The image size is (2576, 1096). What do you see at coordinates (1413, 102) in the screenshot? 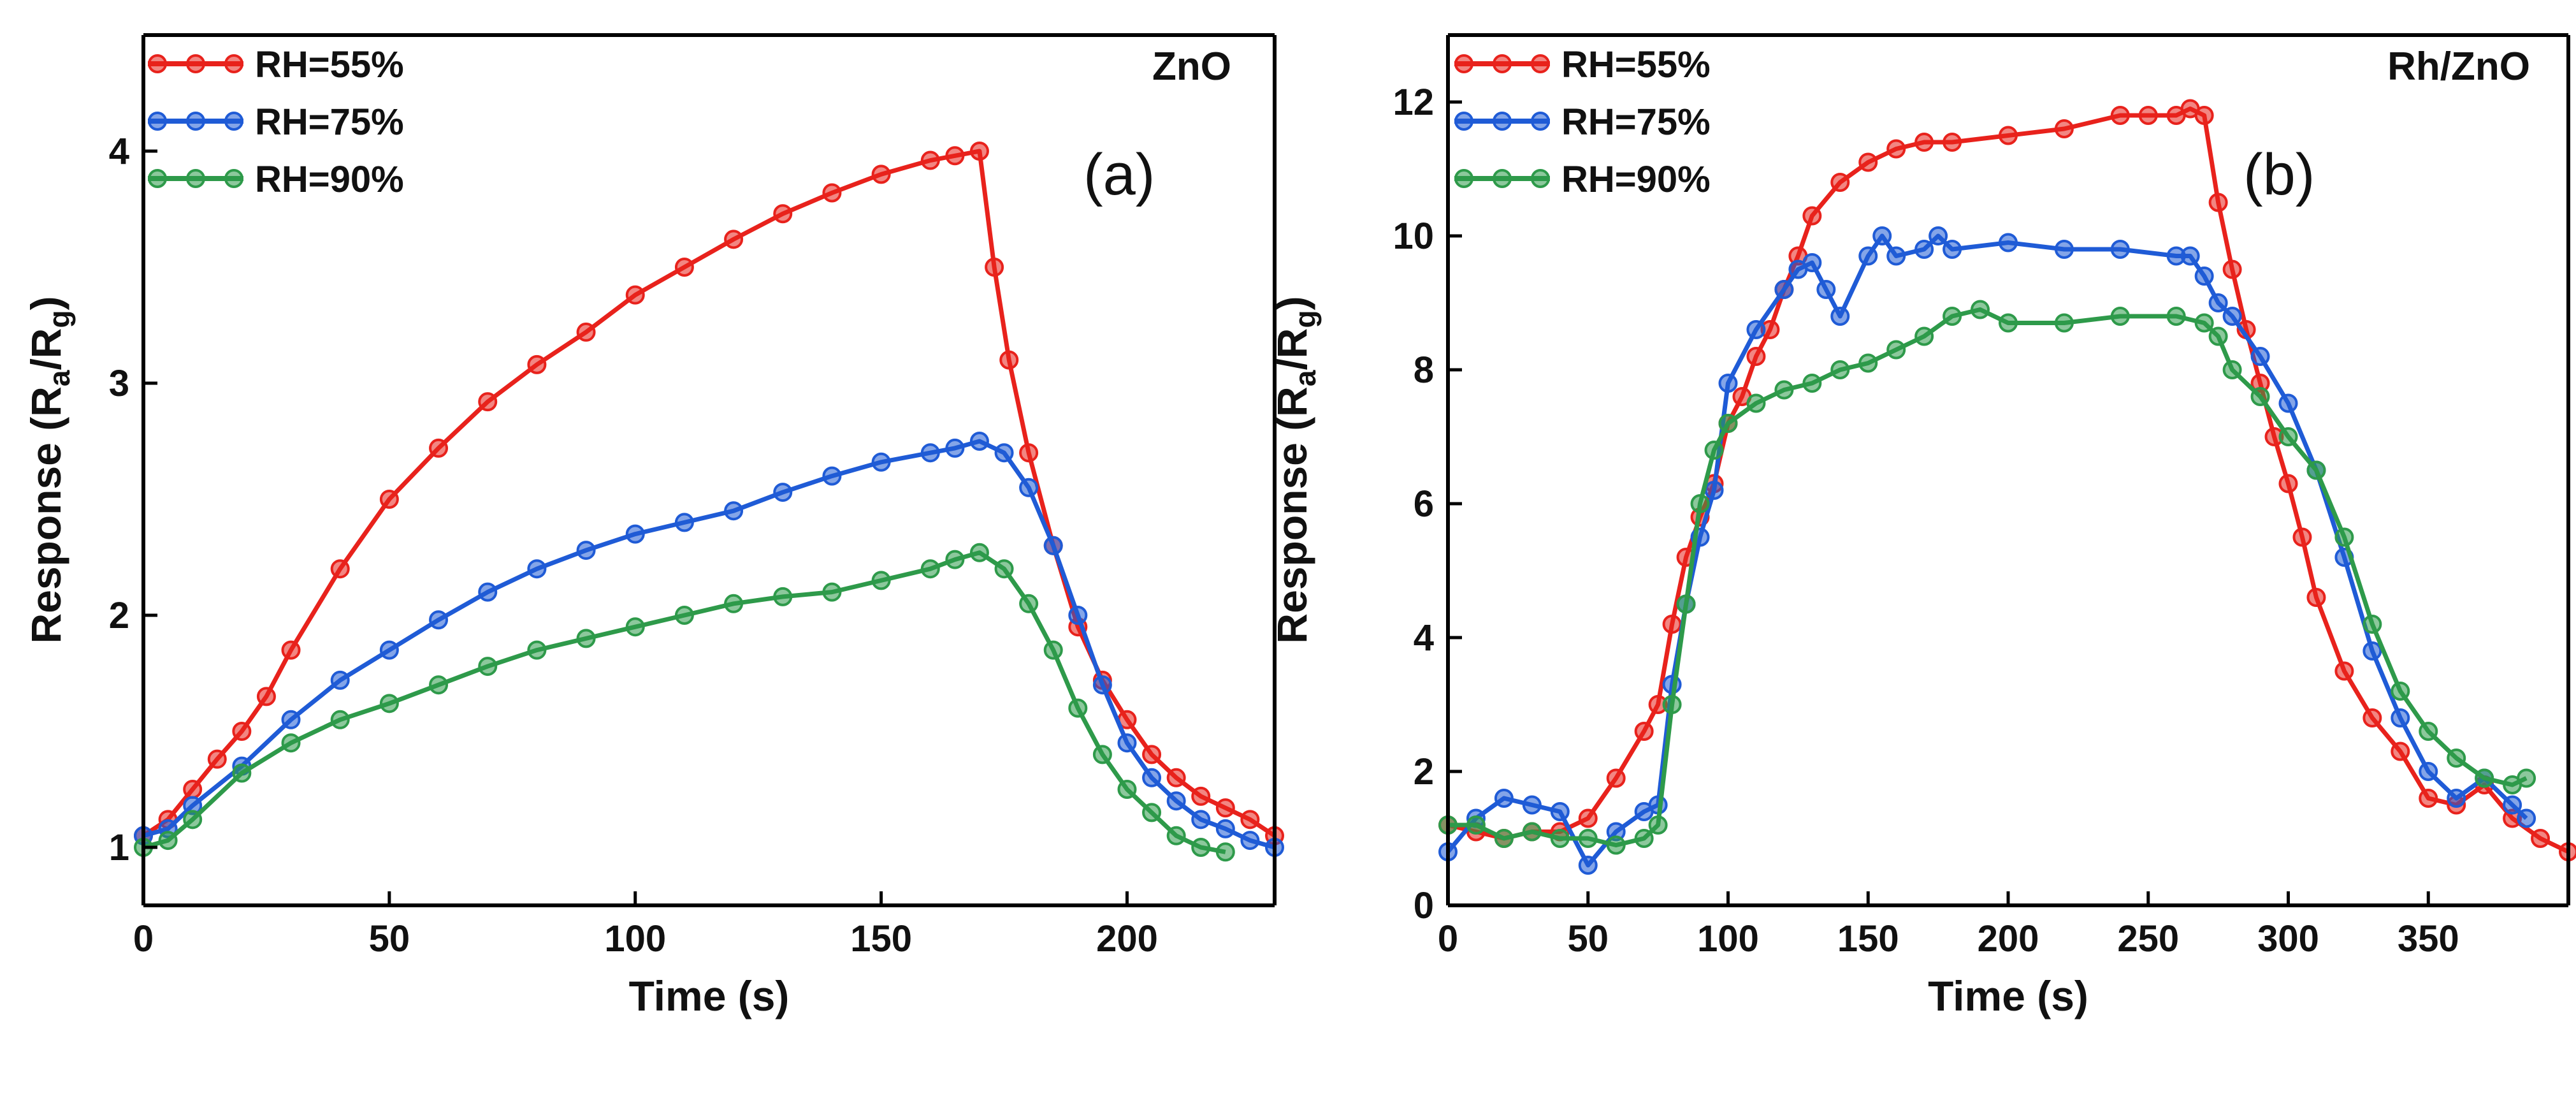
I see `panel-b-y-tick-label-12: 12` at bounding box center [1413, 102].